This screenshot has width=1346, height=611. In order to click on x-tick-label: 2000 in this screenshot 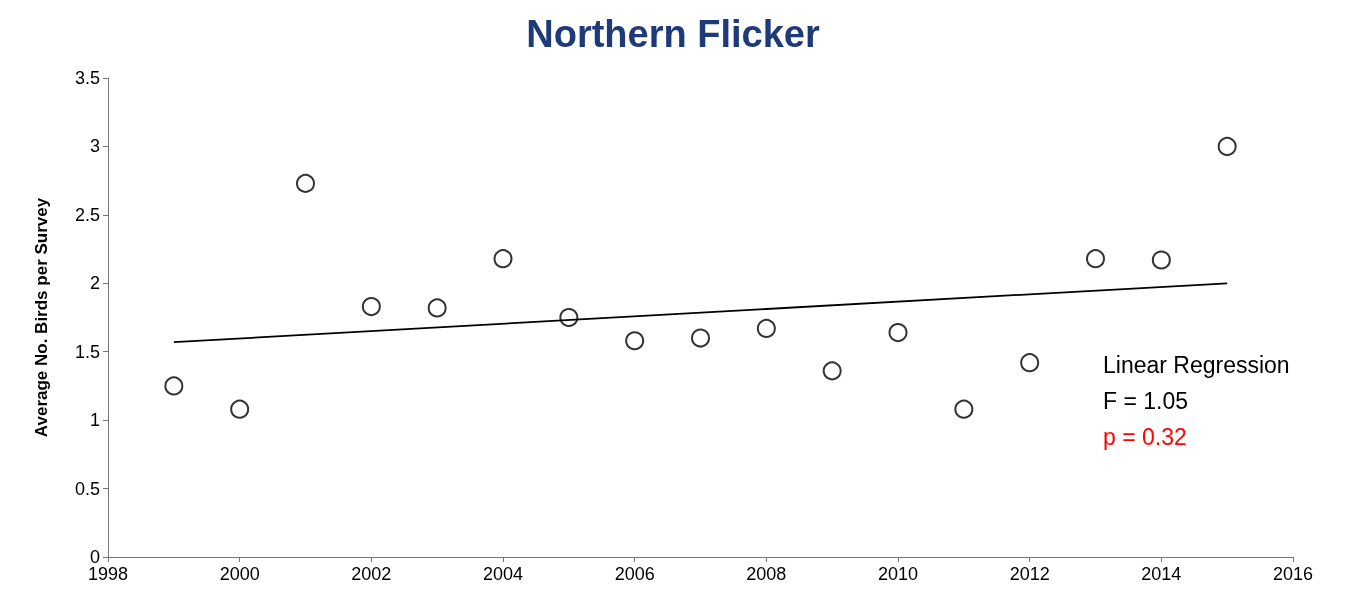, I will do `click(239, 574)`.